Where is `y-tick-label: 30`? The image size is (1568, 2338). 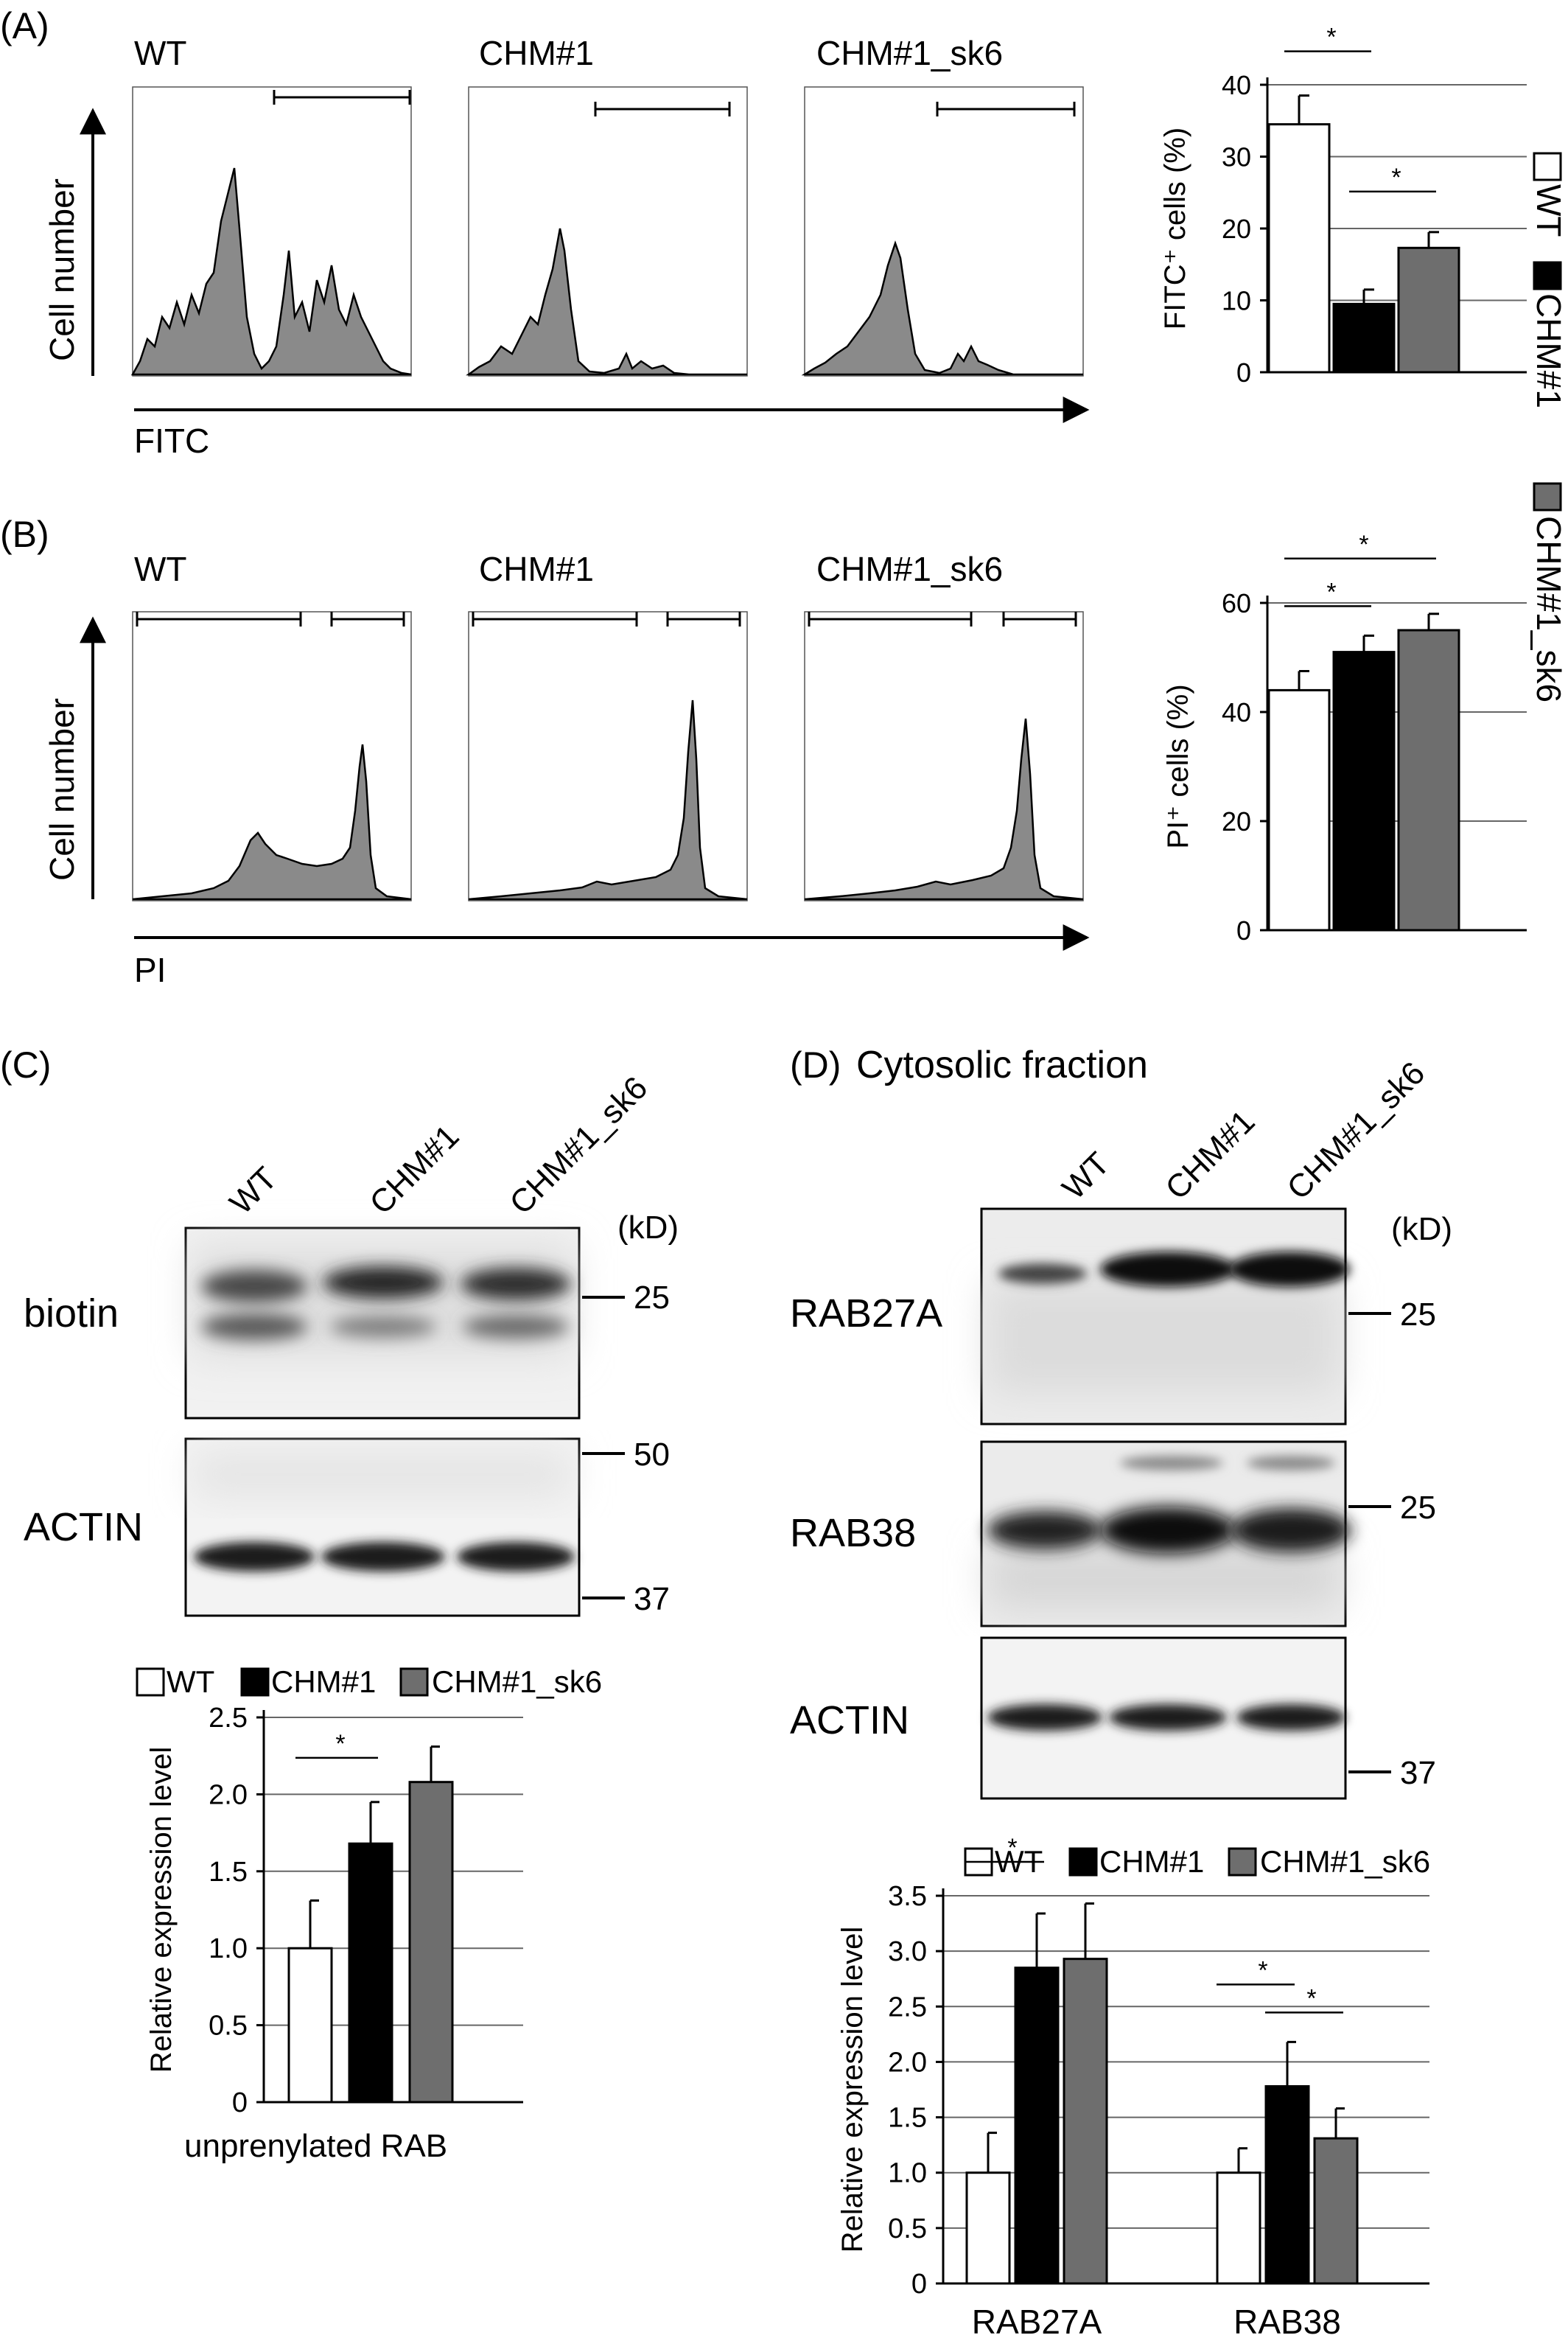
y-tick-label: 30 is located at coordinates (1236, 157).